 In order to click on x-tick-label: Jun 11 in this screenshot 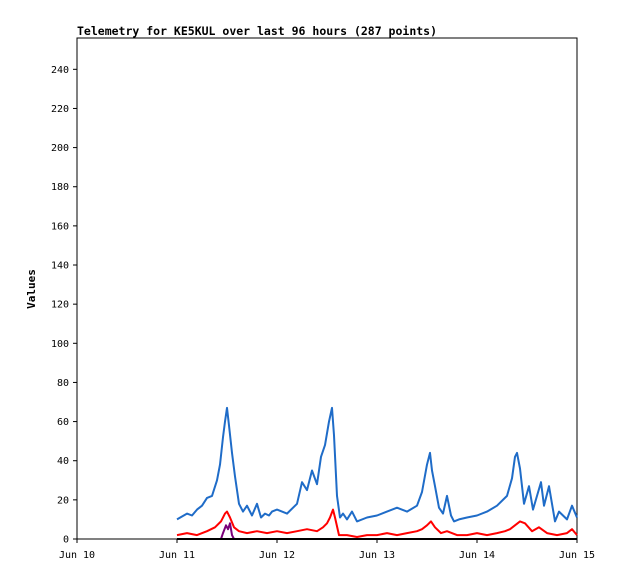, I will do `click(177, 555)`.